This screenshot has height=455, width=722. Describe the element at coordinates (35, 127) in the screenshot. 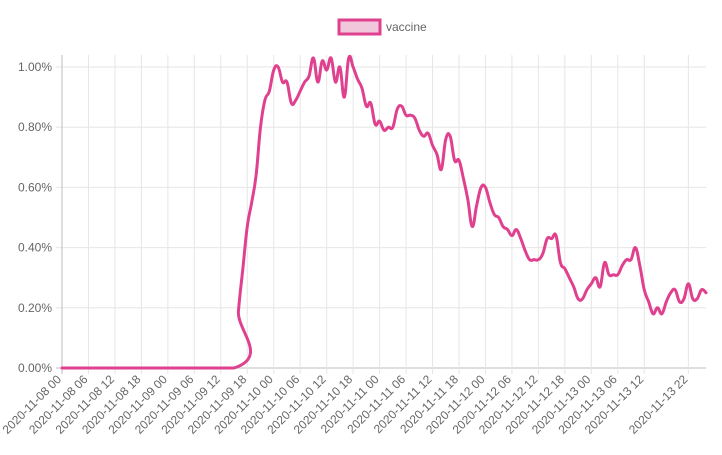

I see `y-tick-label: 0.80%` at that location.